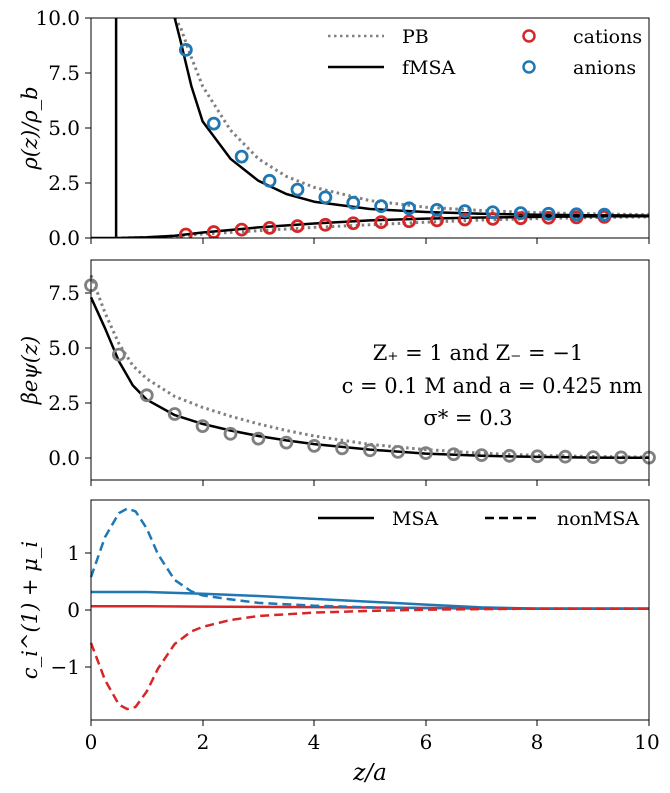 Image resolution: width=670 pixels, height=793 pixels. I want to click on density-y-ticks, so click(88, 128).